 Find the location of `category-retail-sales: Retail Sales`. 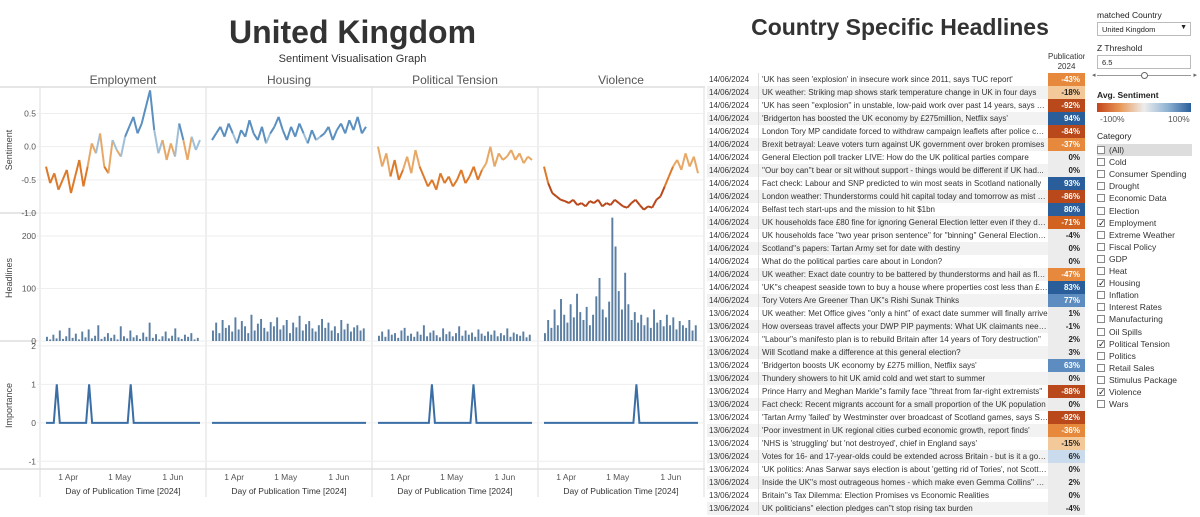

category-retail-sales: Retail Sales is located at coordinates (1144, 368).